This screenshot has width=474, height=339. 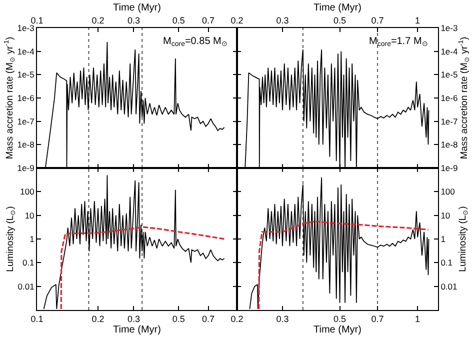 What do you see at coordinates (398, 42) in the screenshot?
I see `annotation: M$_{core}$=1.7 M$_{⊙}$` at bounding box center [398, 42].